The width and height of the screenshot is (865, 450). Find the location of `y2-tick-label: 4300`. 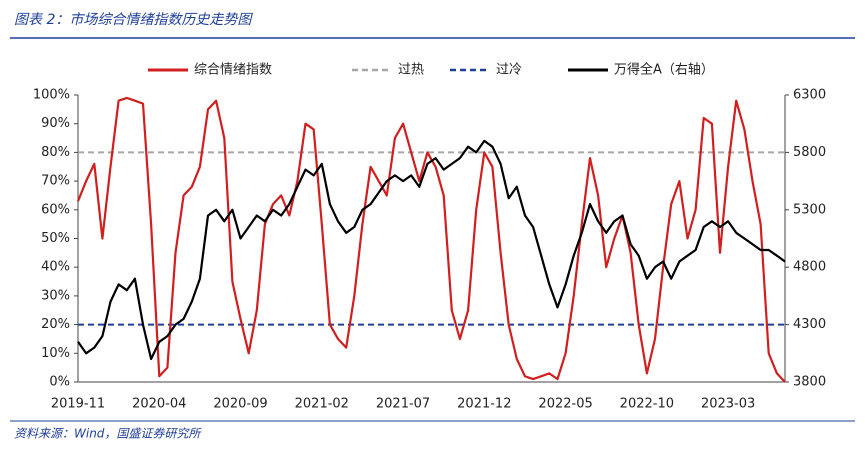

y2-tick-label: 4300 is located at coordinates (809, 324).